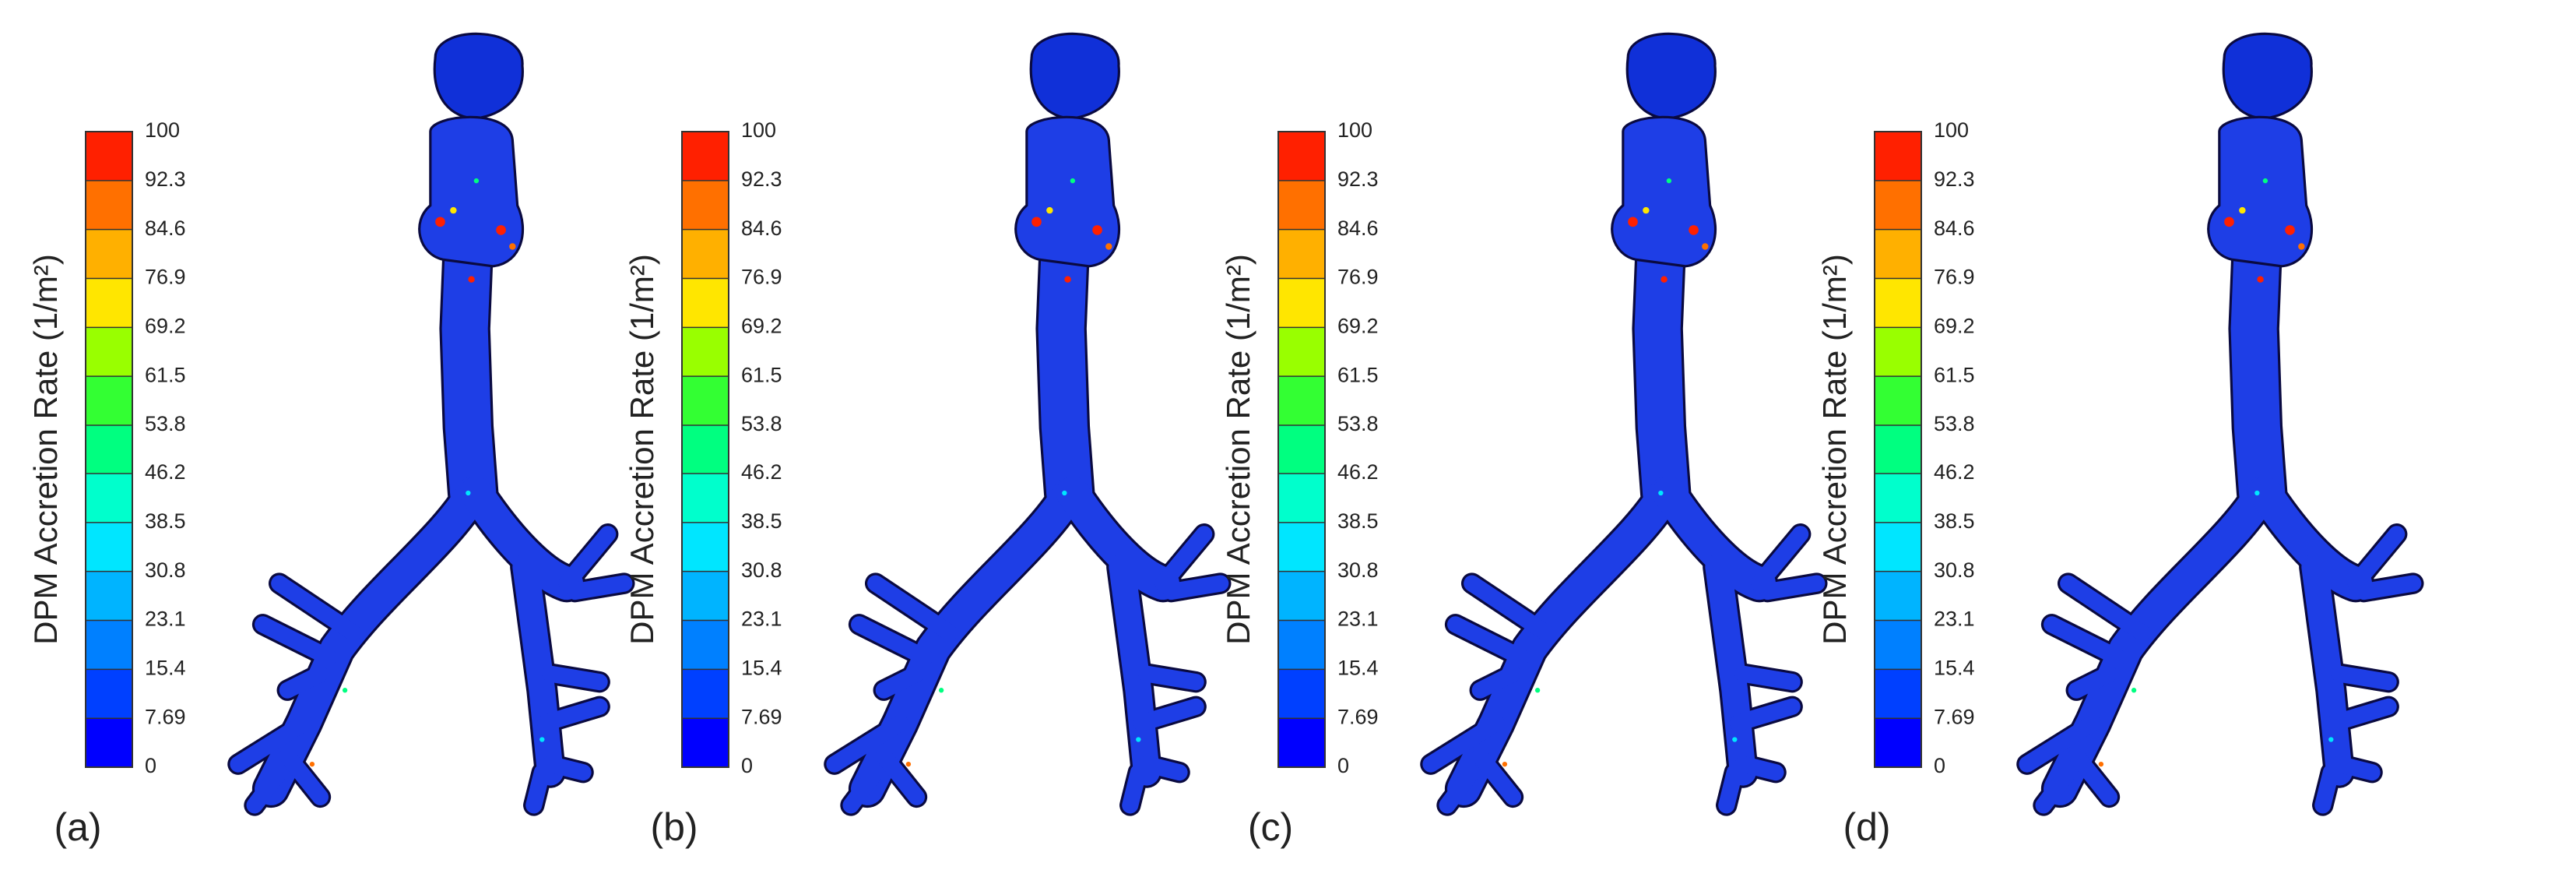 Image resolution: width=2576 pixels, height=877 pixels. I want to click on panel-label: (c), so click(1270, 827).